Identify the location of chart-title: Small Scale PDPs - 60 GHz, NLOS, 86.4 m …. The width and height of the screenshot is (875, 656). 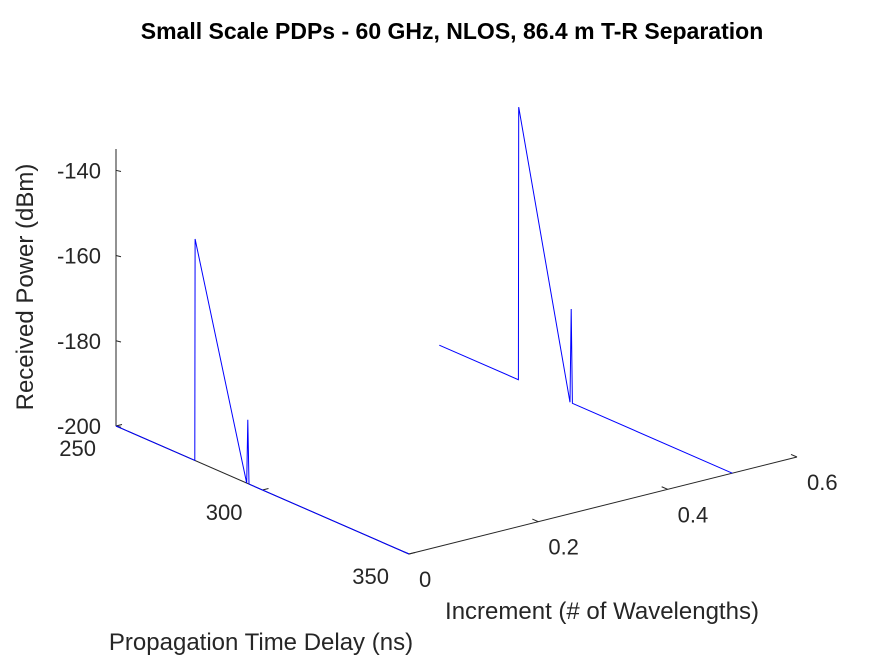
(452, 31).